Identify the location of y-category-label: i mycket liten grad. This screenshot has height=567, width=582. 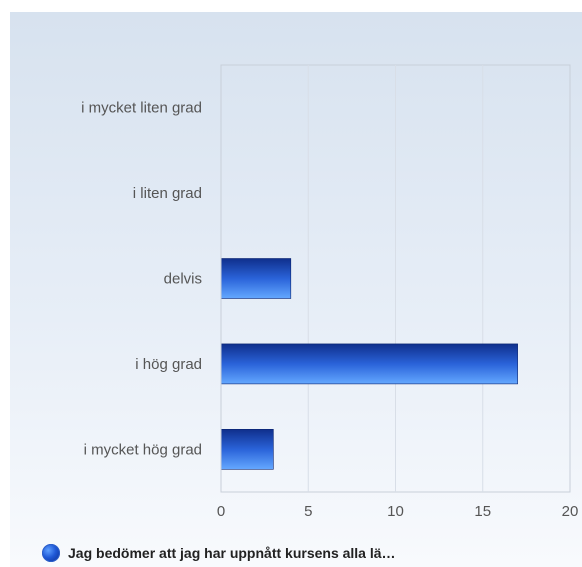
(141, 108).